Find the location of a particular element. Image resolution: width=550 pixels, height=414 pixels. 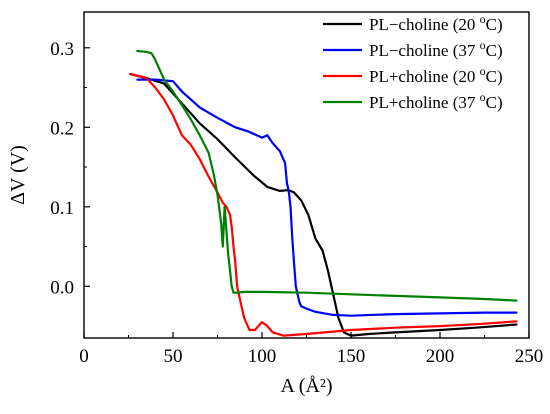

y-tick-label: 0.3 is located at coordinates (62, 49).